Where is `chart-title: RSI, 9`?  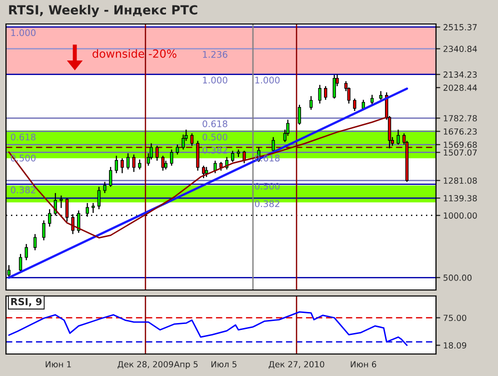
chart-title: RSI, 9 is located at coordinates (26, 302).